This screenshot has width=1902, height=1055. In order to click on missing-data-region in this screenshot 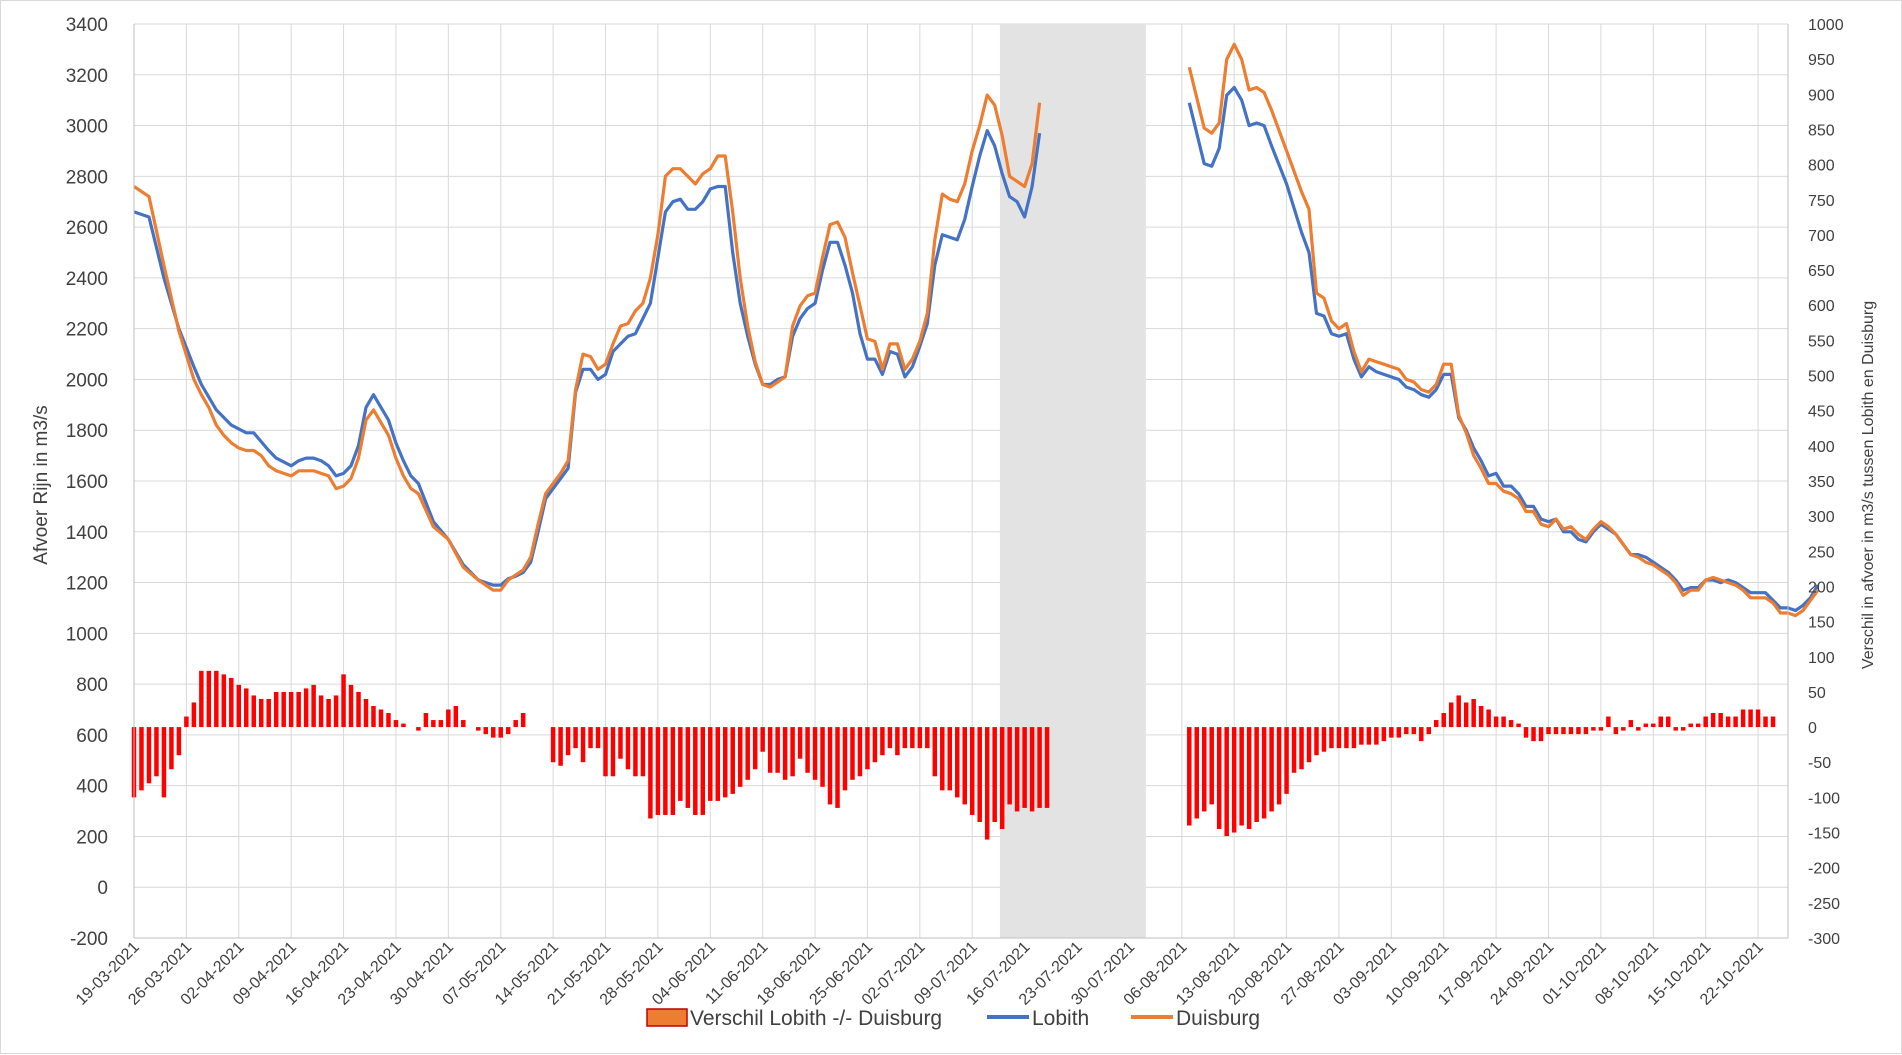, I will do `click(1072, 481)`.